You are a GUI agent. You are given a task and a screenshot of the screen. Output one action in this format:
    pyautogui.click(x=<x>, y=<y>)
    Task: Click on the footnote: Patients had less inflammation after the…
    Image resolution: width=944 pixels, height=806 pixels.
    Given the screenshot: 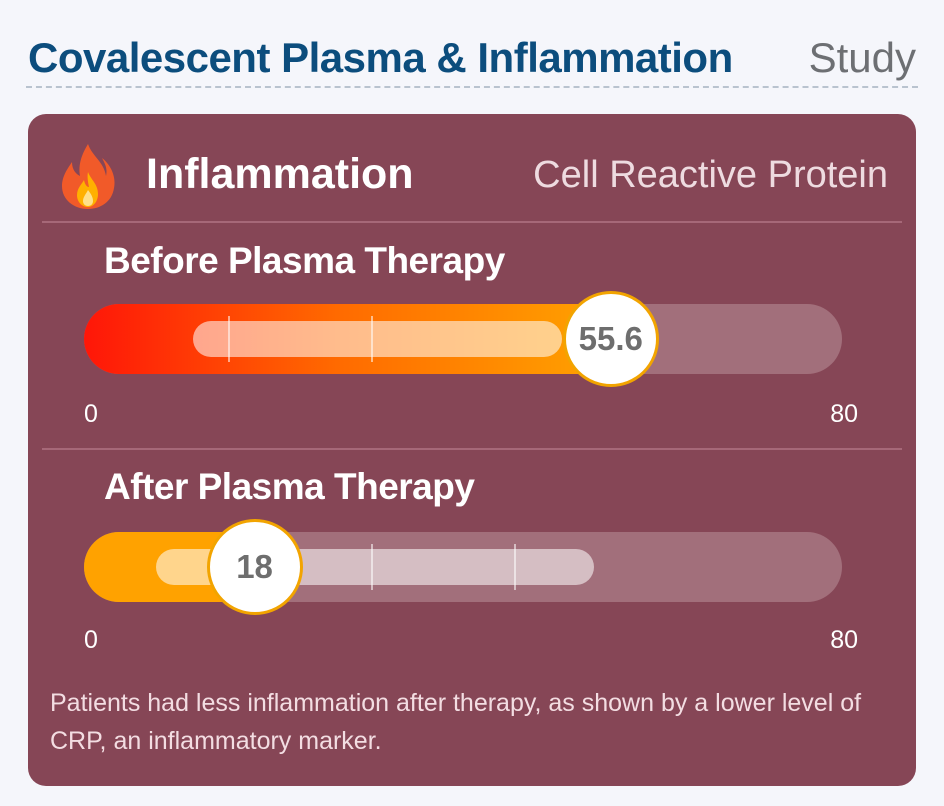 What is the action you would take?
    pyautogui.click(x=456, y=722)
    